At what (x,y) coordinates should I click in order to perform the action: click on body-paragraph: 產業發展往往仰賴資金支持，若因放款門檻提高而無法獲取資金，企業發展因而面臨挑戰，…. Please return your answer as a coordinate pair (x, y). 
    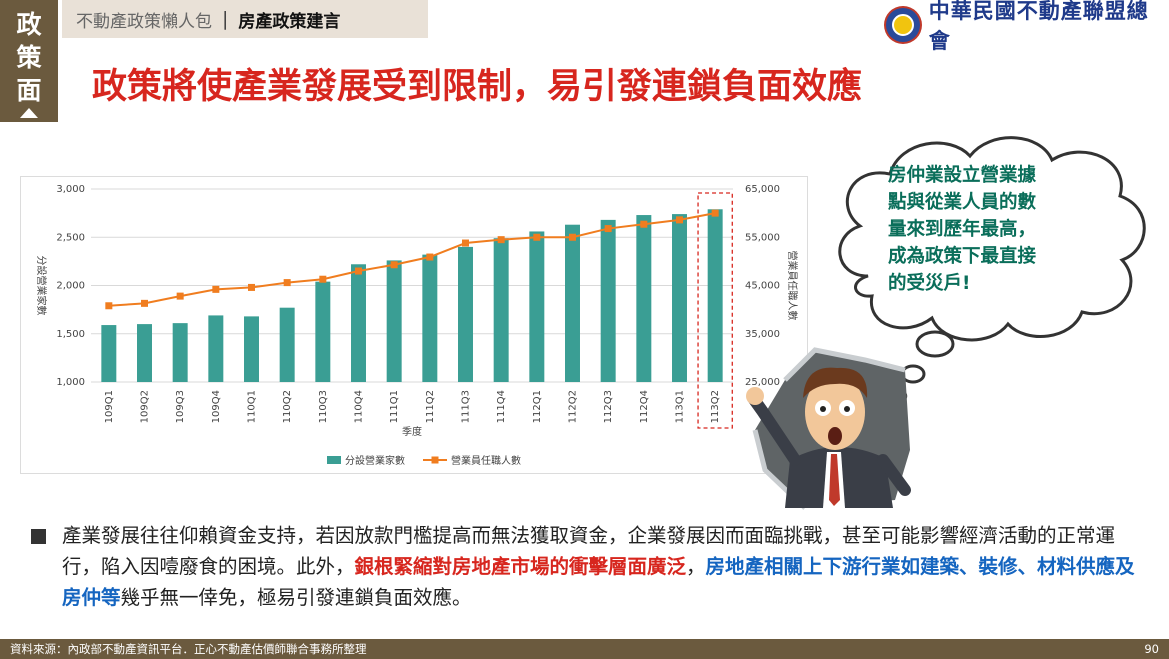
    Looking at the image, I should click on (602, 566).